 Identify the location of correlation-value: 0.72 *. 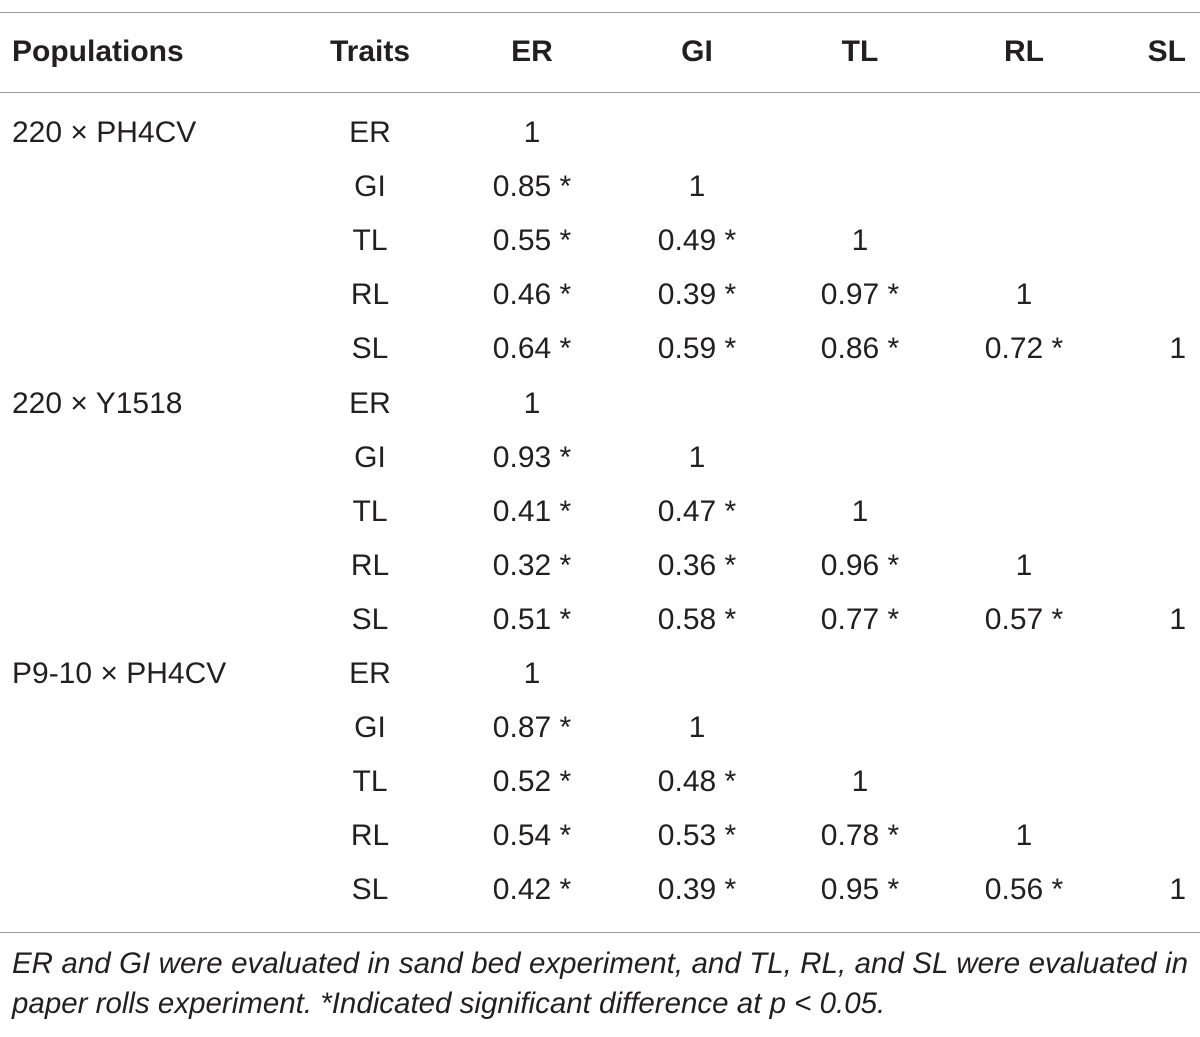
(1024, 349).